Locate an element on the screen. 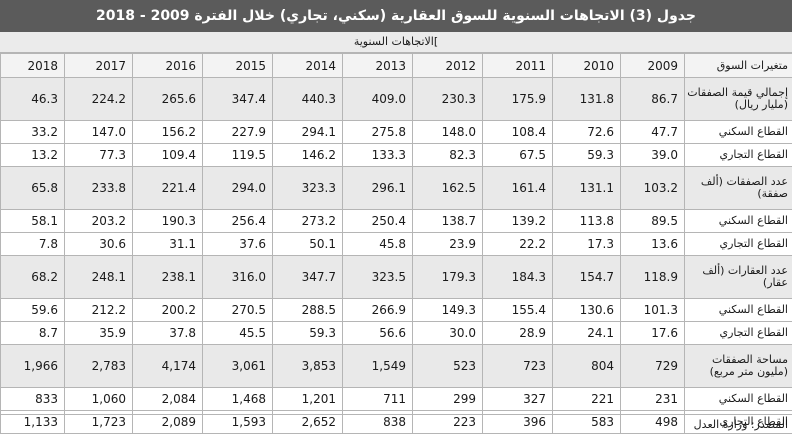 This screenshot has width=792, height=446. divider is located at coordinates (396, 414).